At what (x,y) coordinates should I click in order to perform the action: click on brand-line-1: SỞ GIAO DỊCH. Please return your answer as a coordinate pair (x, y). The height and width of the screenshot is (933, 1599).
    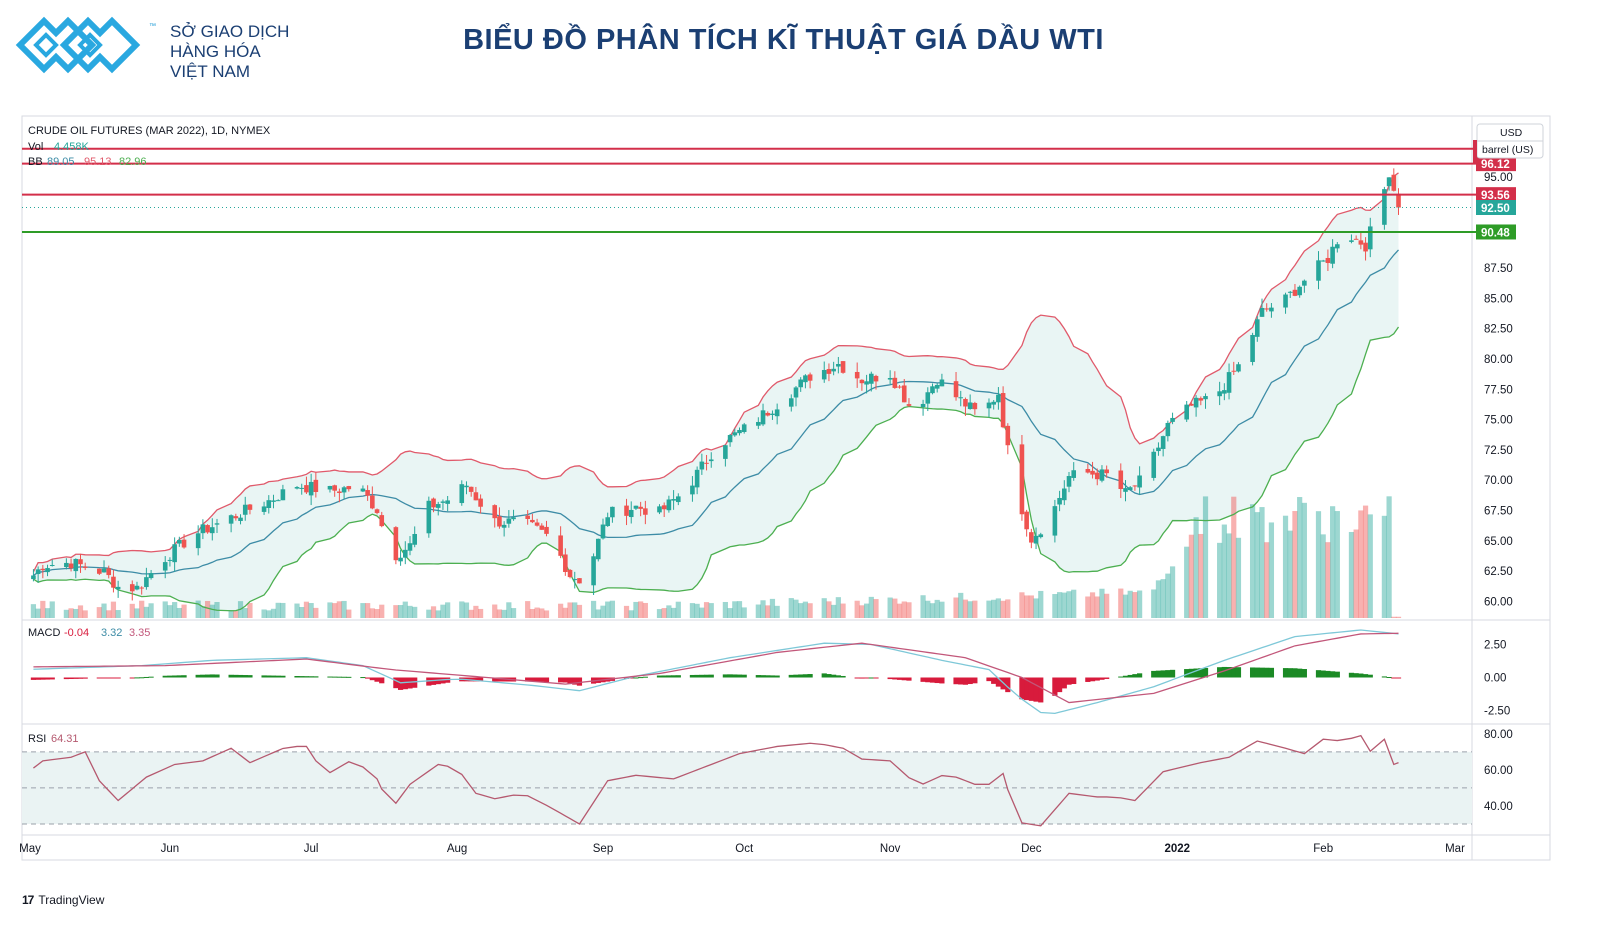
    Looking at the image, I should click on (230, 31).